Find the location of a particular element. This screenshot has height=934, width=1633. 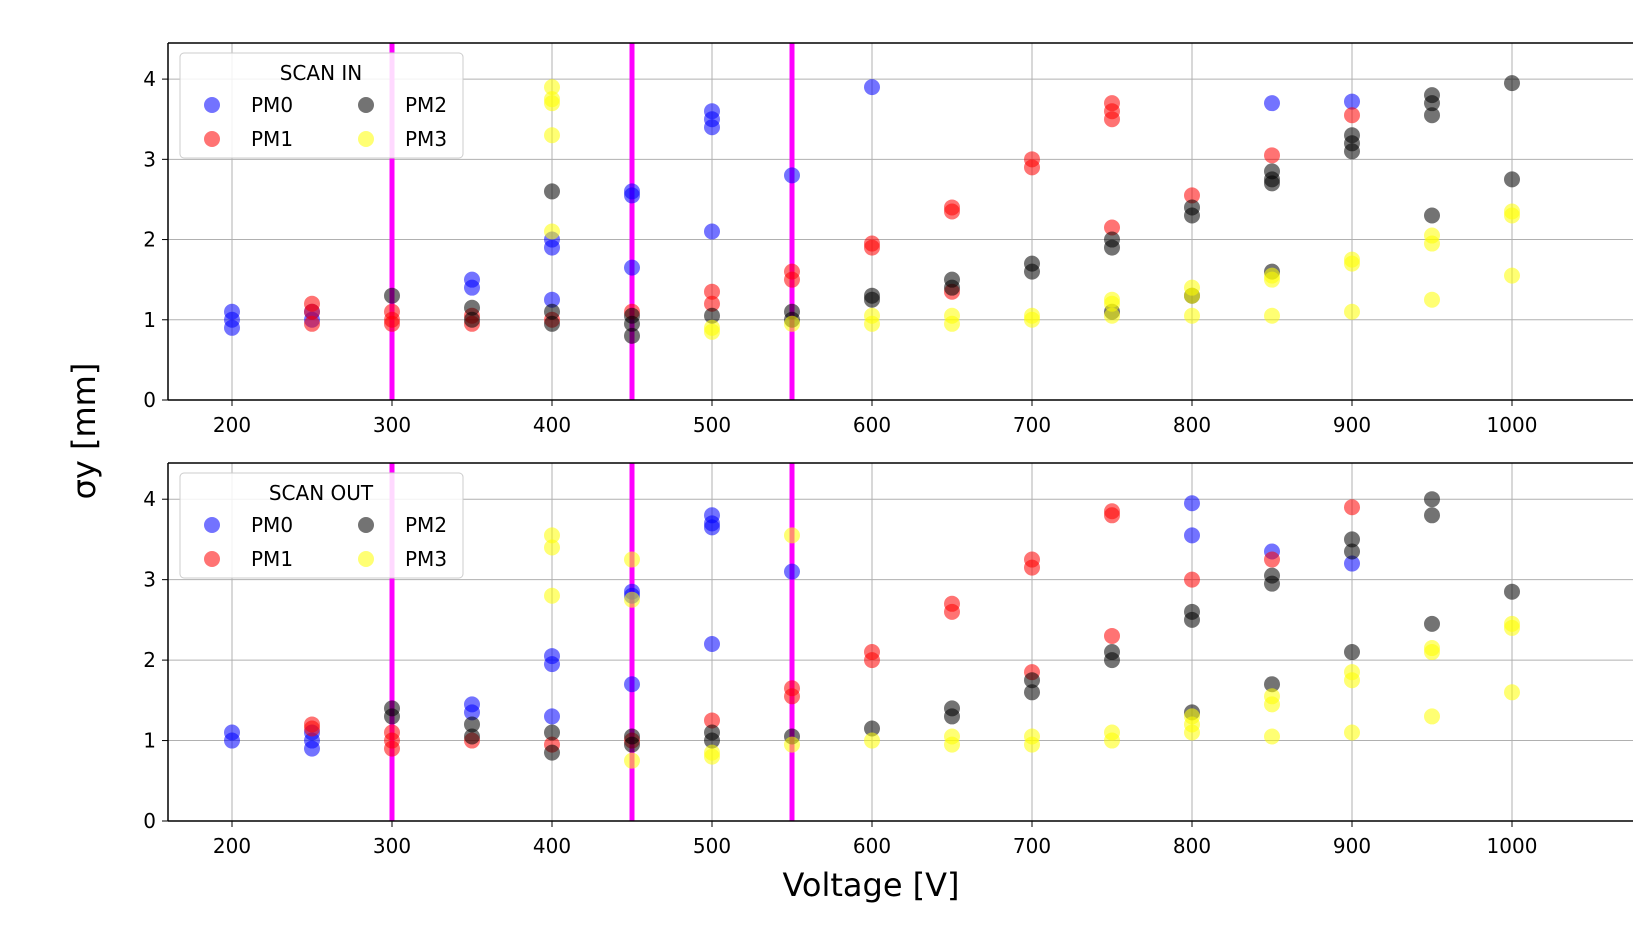

x-tick-label: 900 is located at coordinates (1352, 846).